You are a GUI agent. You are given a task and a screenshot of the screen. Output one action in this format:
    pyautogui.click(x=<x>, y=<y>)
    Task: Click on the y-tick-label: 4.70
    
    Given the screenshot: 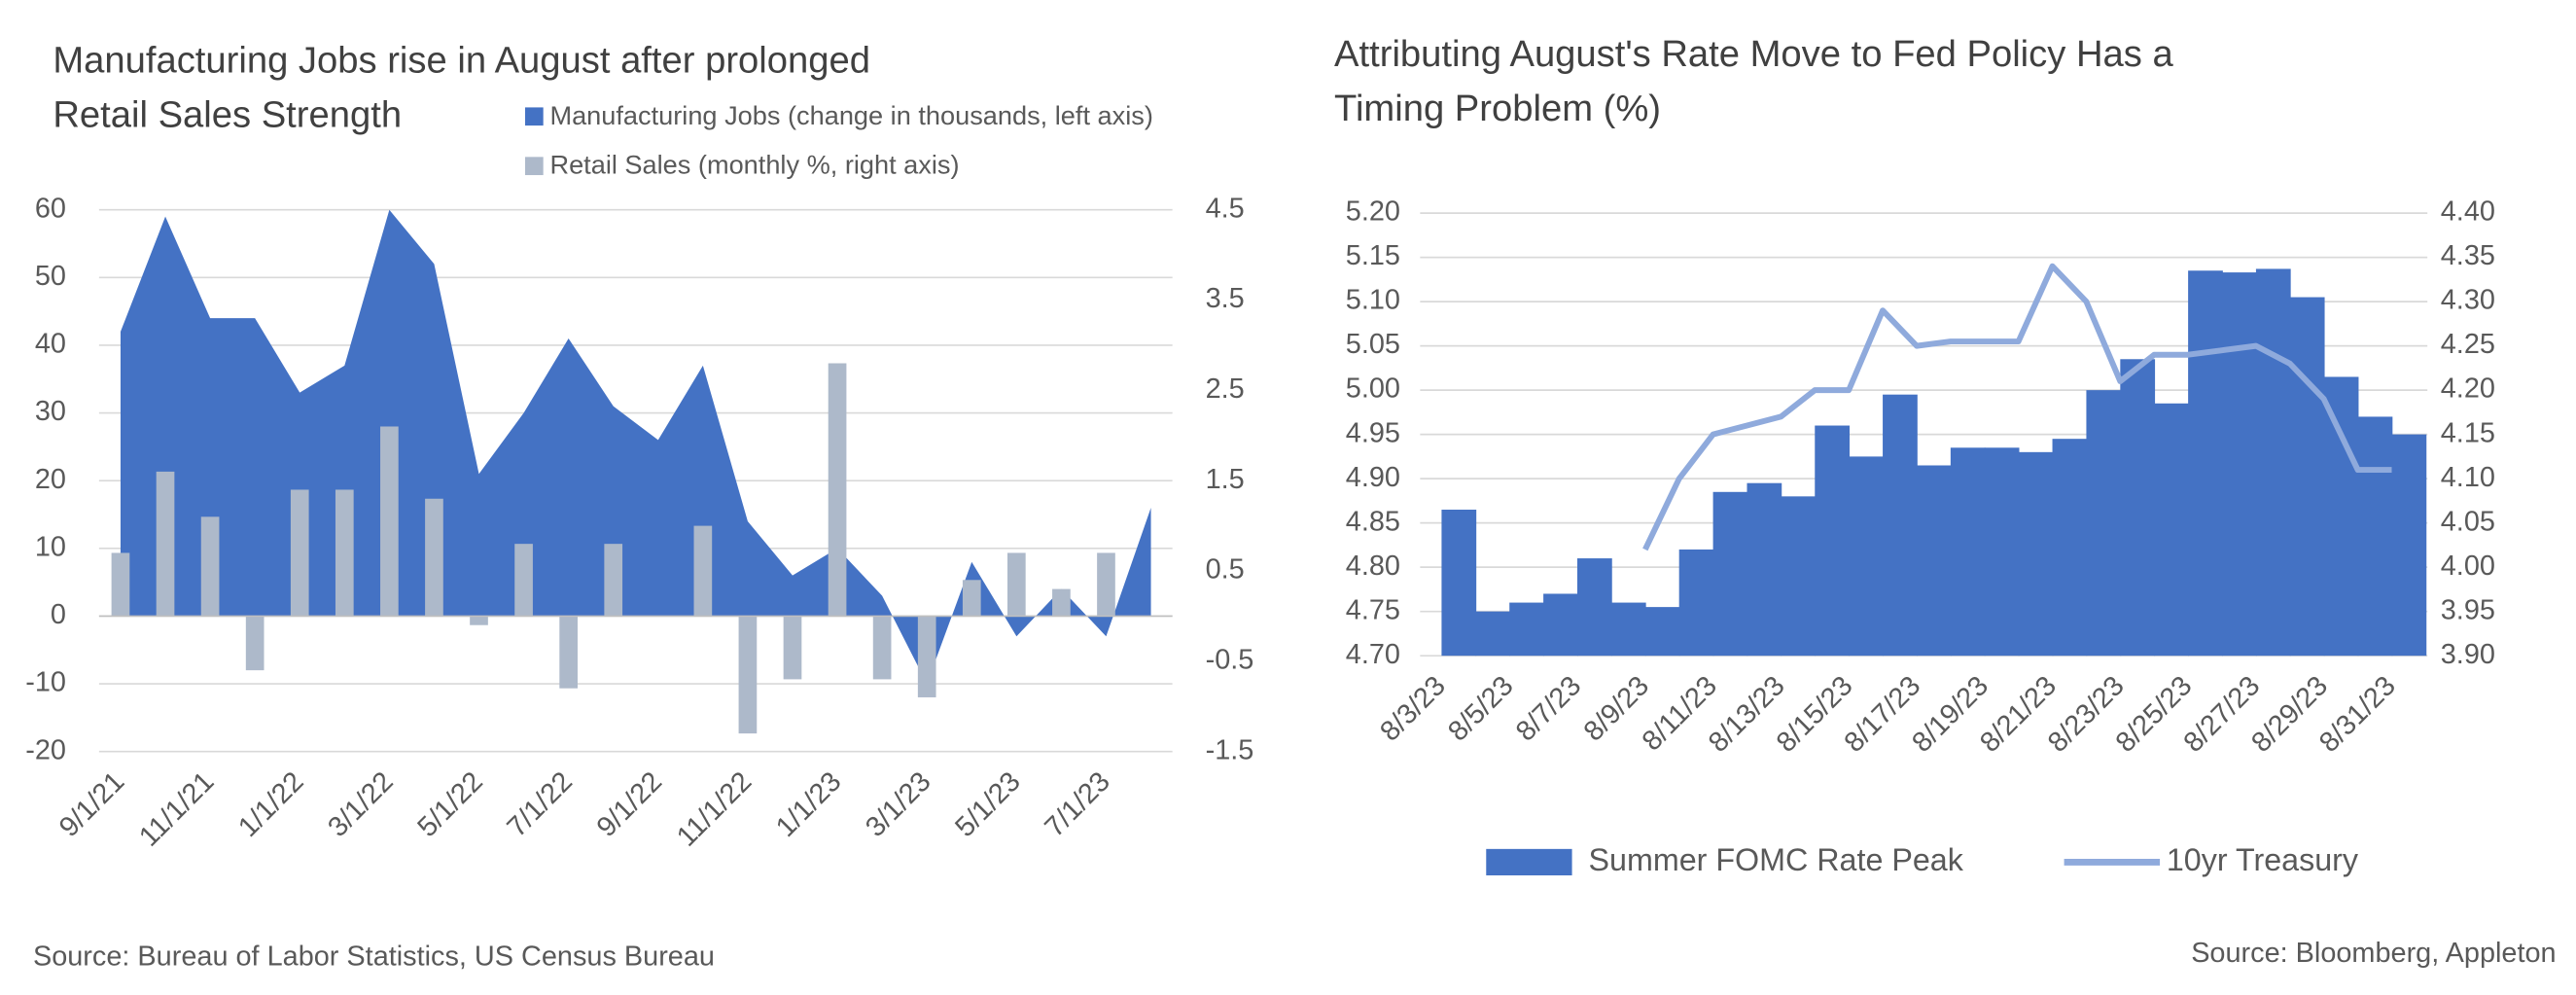 What is the action you would take?
    pyautogui.click(x=1373, y=655)
    